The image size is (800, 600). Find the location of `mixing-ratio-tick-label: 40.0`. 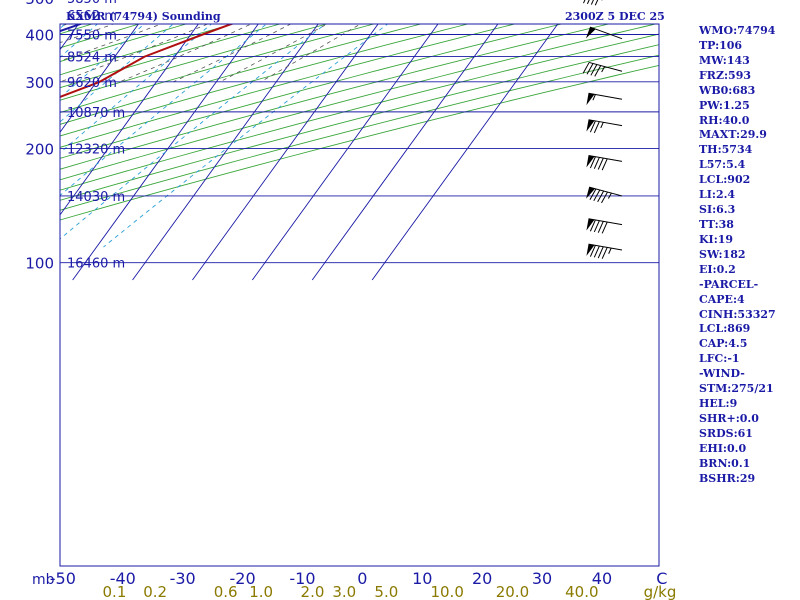

mixing-ratio-tick-label: 40.0 is located at coordinates (581, 591).